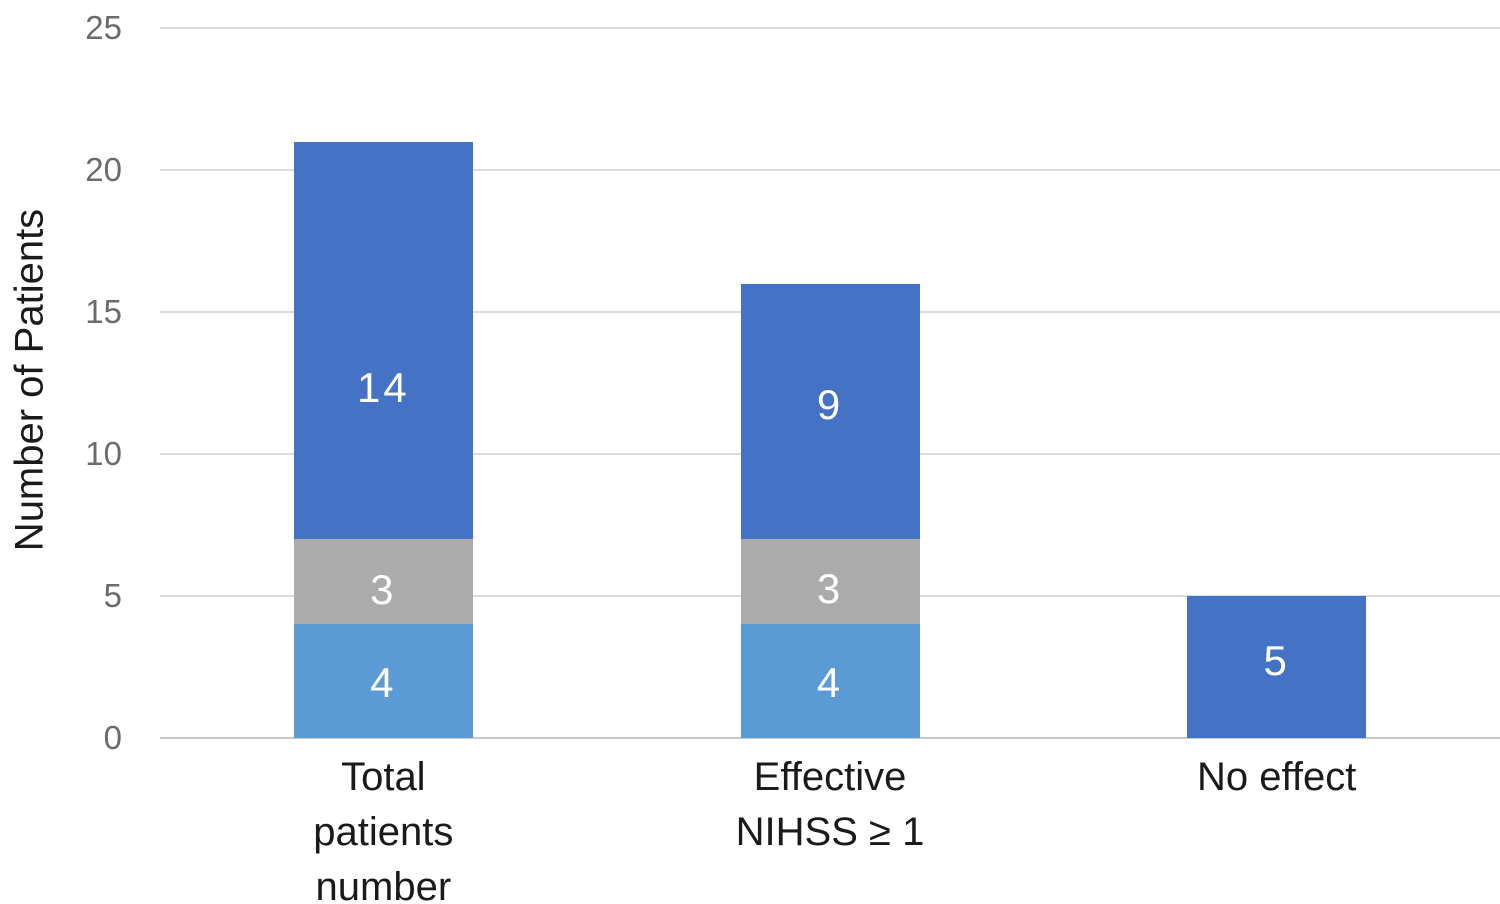  Describe the element at coordinates (103, 453) in the screenshot. I see `y-tick-label: 10` at that location.